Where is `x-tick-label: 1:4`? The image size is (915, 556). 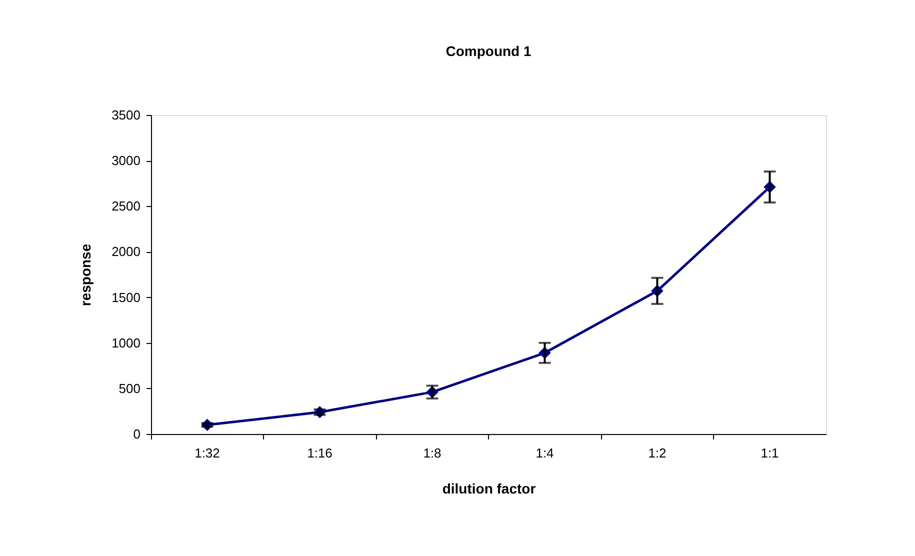 x-tick-label: 1:4 is located at coordinates (545, 453).